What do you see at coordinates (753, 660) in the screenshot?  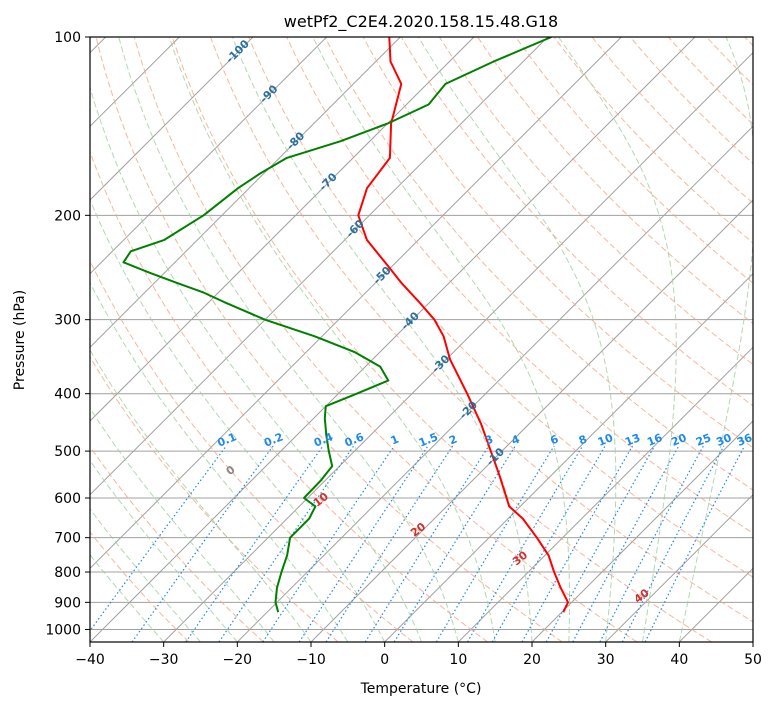 I see `x-tick-label: 50` at bounding box center [753, 660].